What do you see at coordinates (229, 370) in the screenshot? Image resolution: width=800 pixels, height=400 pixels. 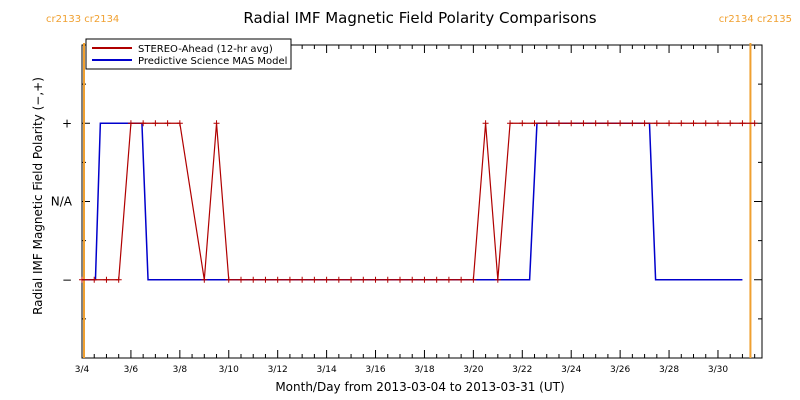 I see `x-tick-label: 3/10` at bounding box center [229, 370].